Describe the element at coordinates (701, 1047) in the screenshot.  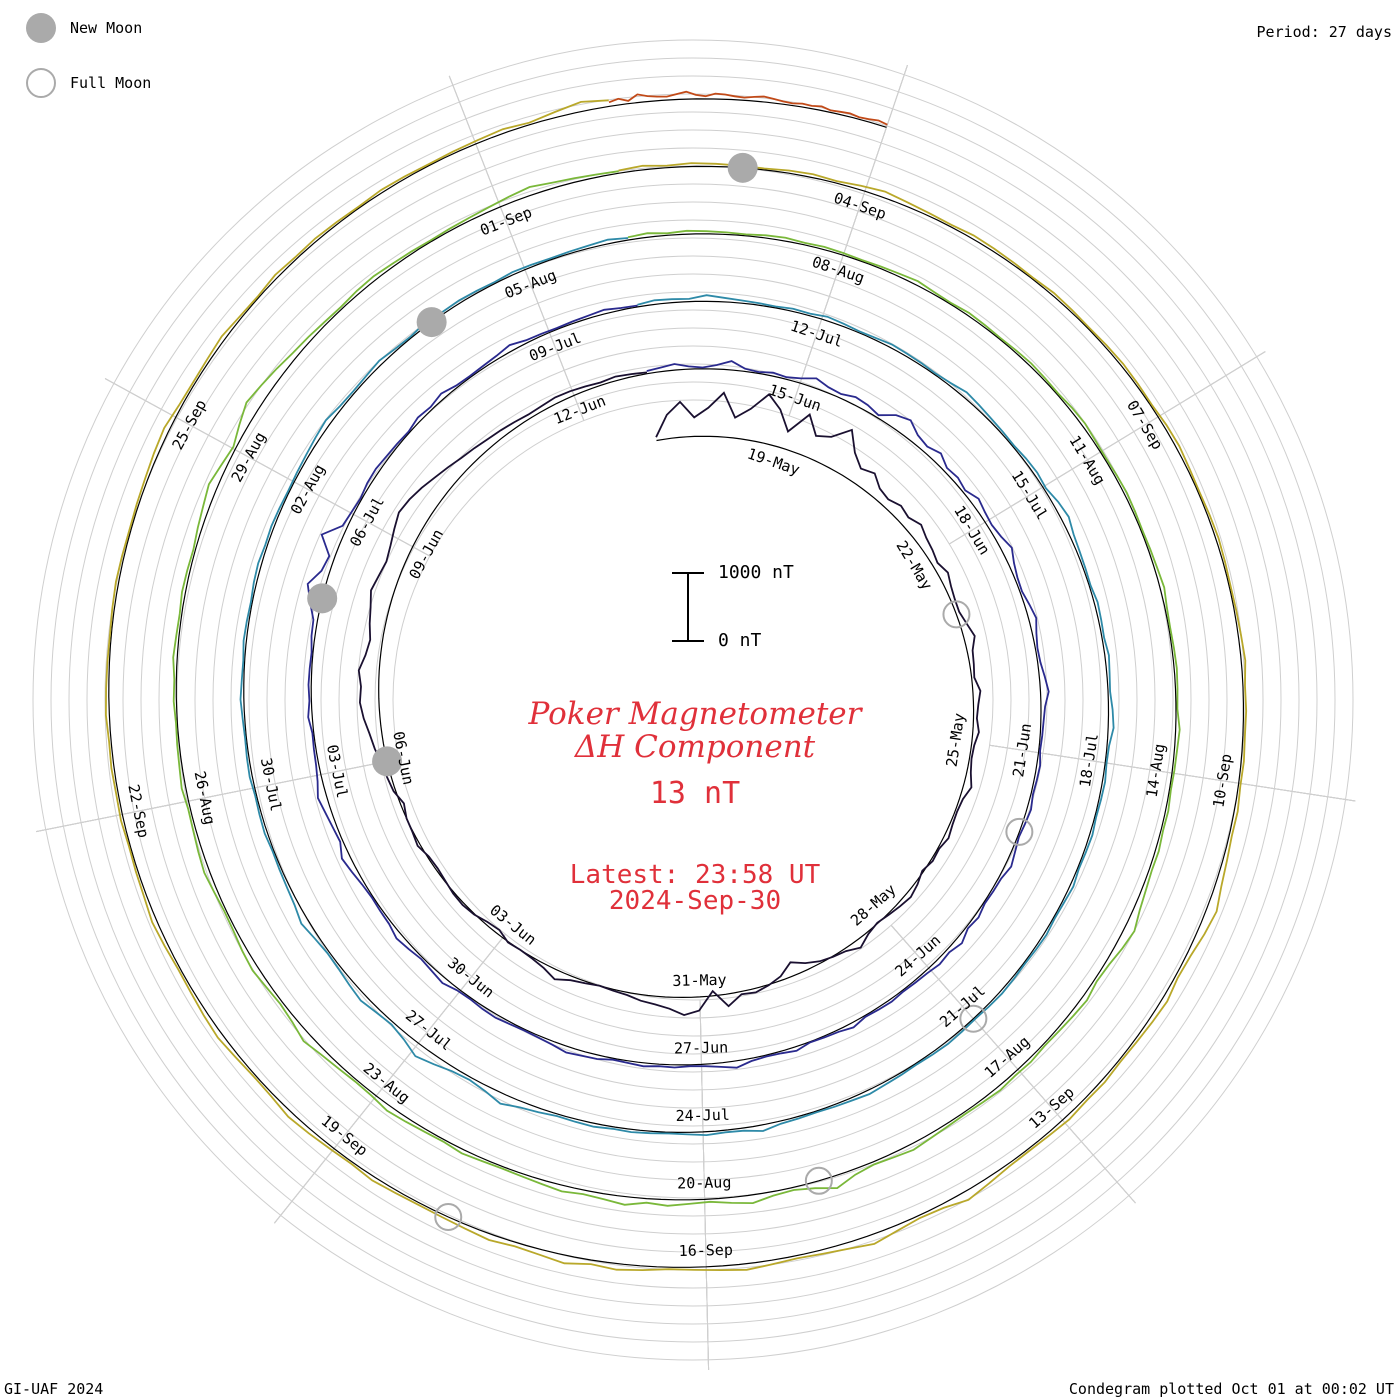
I see `date-label: 27-Jun` at that location.